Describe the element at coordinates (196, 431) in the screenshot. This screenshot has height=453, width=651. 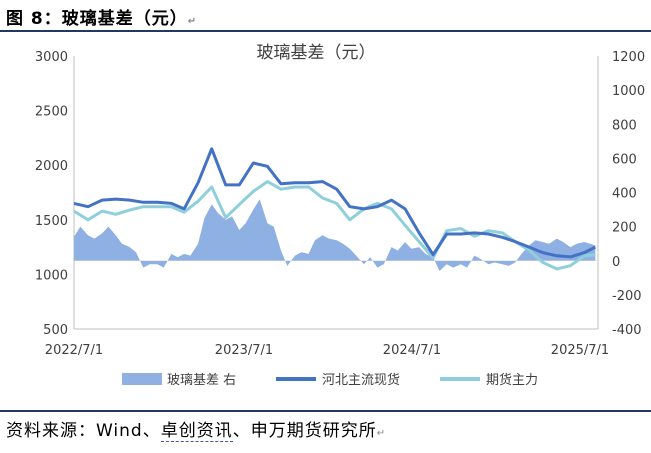
I see `source-underlined: 卓创资讯` at that location.